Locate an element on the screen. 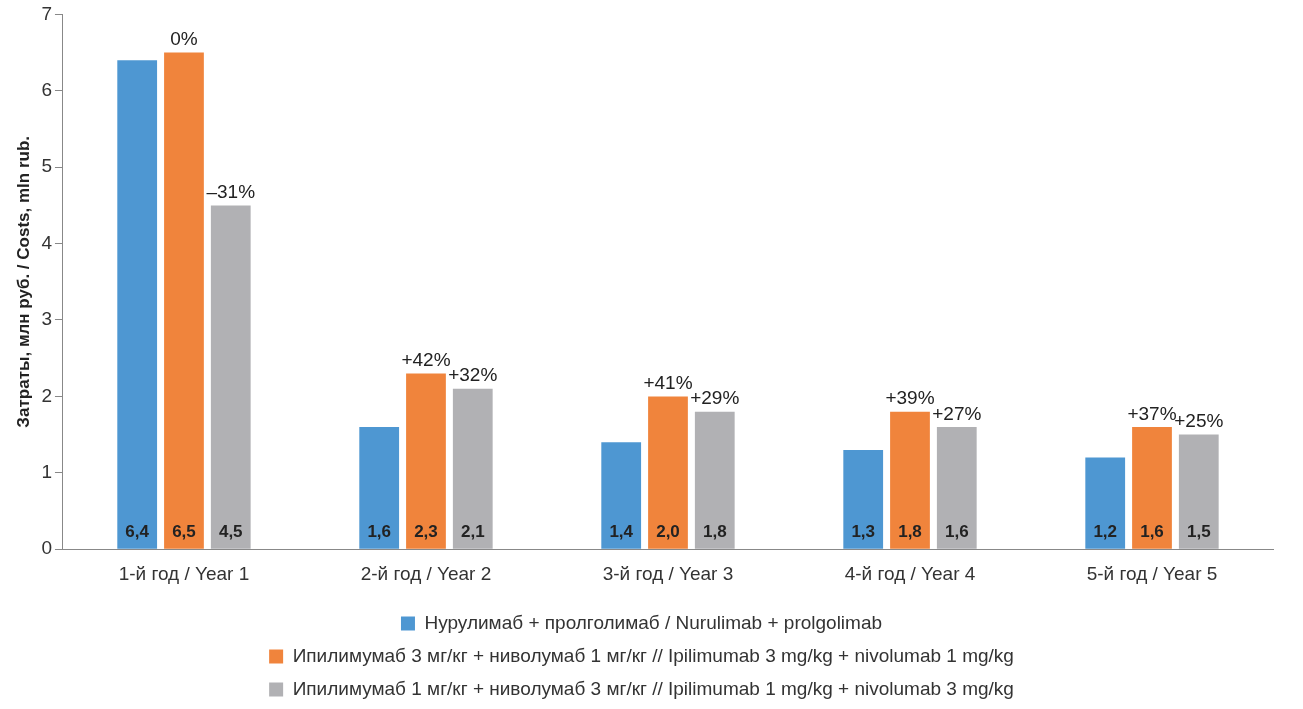 Image resolution: width=1303 pixels, height=709 pixels. y-tick-label: 5 is located at coordinates (46, 166).